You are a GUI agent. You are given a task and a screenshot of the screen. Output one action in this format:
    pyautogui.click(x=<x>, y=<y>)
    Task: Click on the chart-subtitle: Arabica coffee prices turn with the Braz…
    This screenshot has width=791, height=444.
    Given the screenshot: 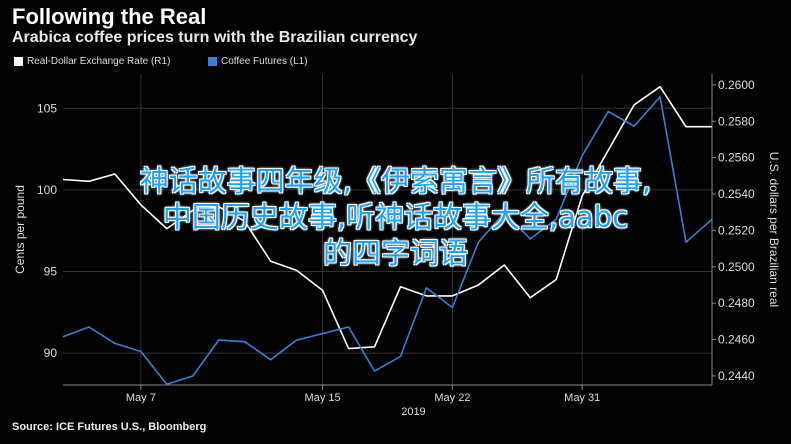 What is the action you would take?
    pyautogui.click(x=215, y=37)
    